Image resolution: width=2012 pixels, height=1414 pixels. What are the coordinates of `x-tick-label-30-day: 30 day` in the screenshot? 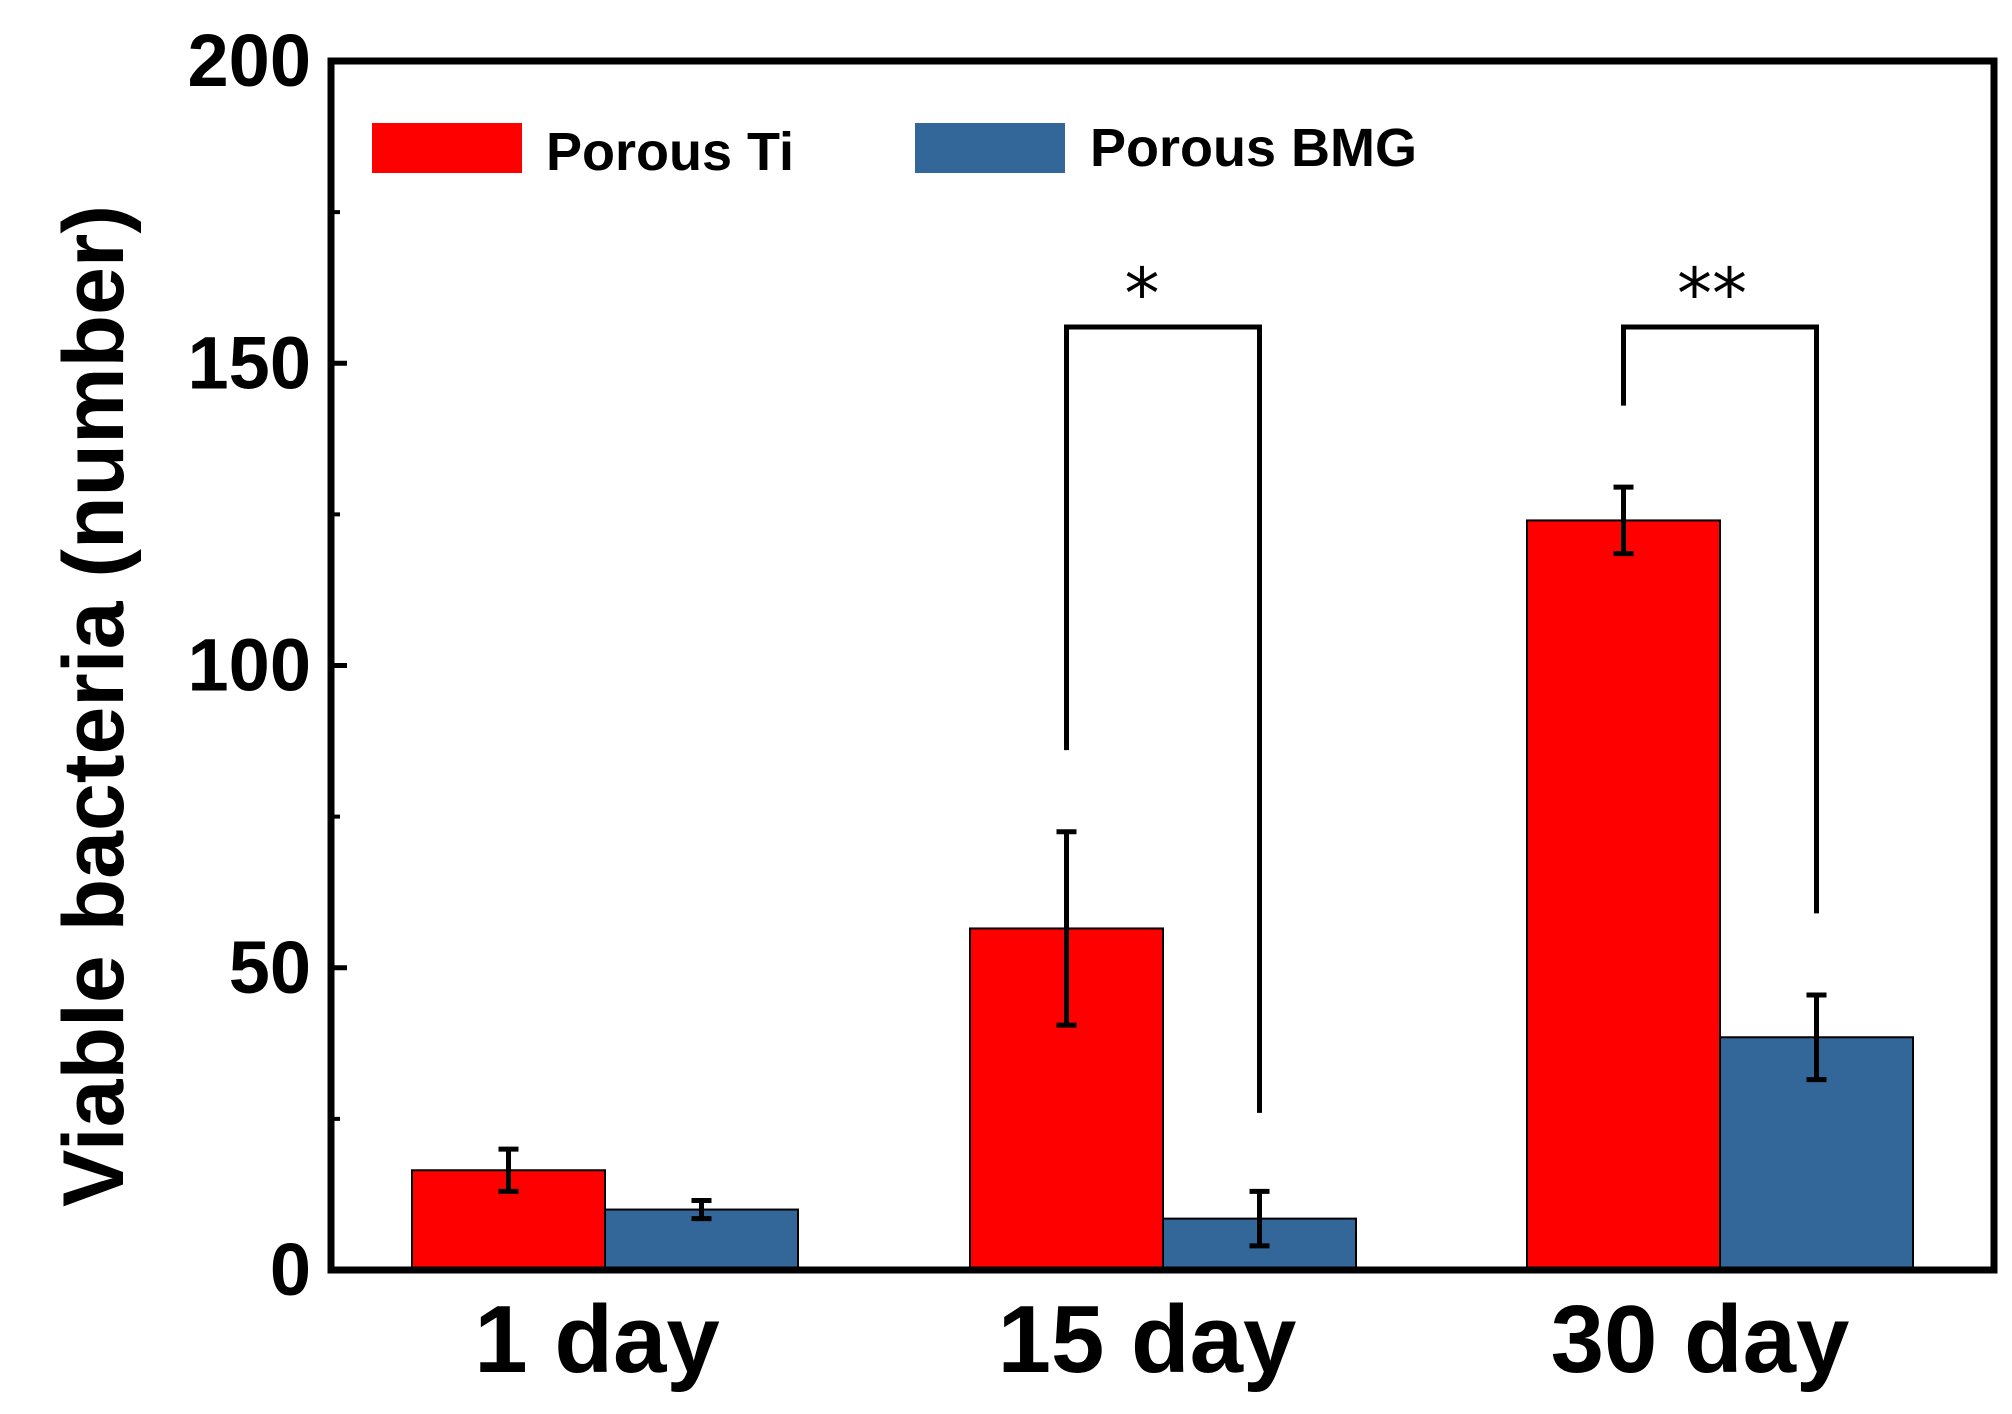 It's located at (1700, 1339).